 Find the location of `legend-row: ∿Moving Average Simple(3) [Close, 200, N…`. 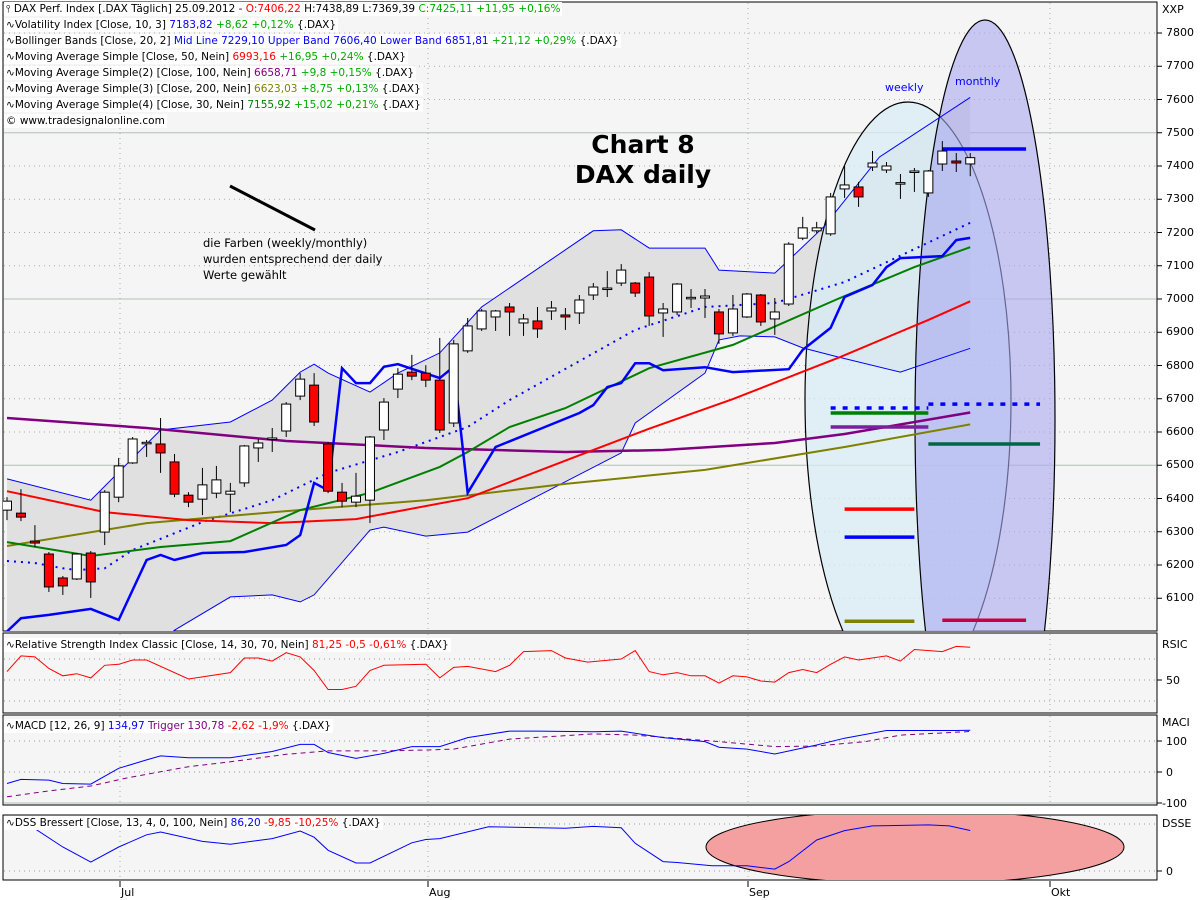

legend-row: ∿Moving Average Simple(3) [Close, 200, N… is located at coordinates (213, 89).